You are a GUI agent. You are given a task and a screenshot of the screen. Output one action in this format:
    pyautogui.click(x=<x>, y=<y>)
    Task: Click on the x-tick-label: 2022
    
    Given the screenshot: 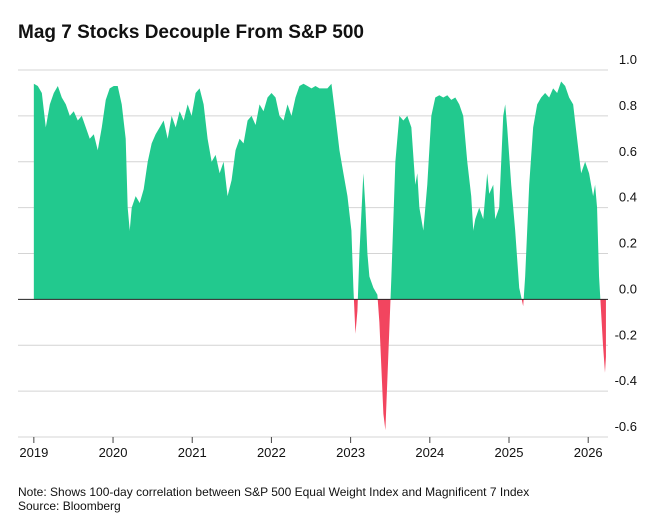 What is the action you would take?
    pyautogui.click(x=271, y=452)
    